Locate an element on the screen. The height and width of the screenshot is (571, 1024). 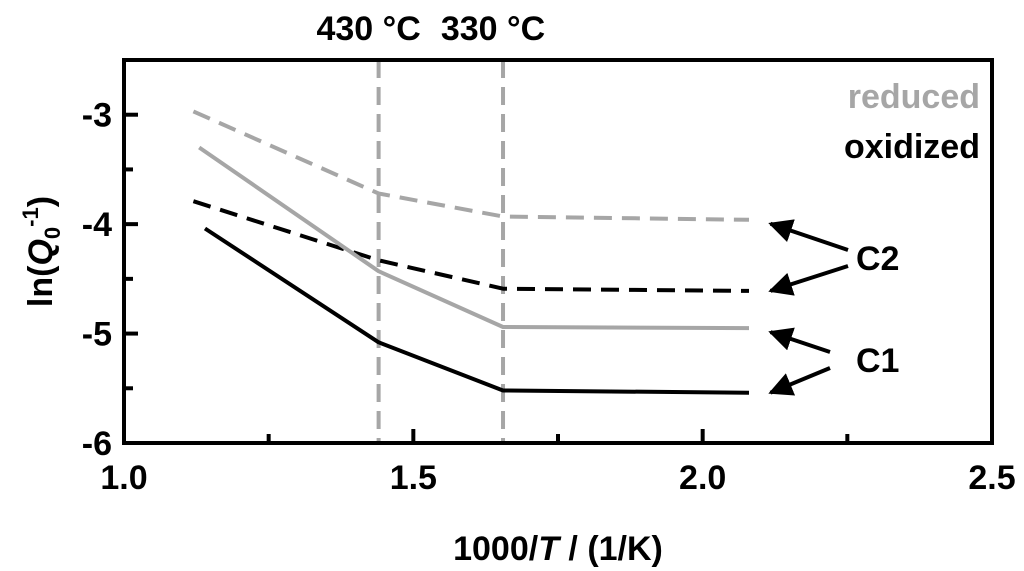
reference-line-label-2: 330 °C is located at coordinates (493, 29).